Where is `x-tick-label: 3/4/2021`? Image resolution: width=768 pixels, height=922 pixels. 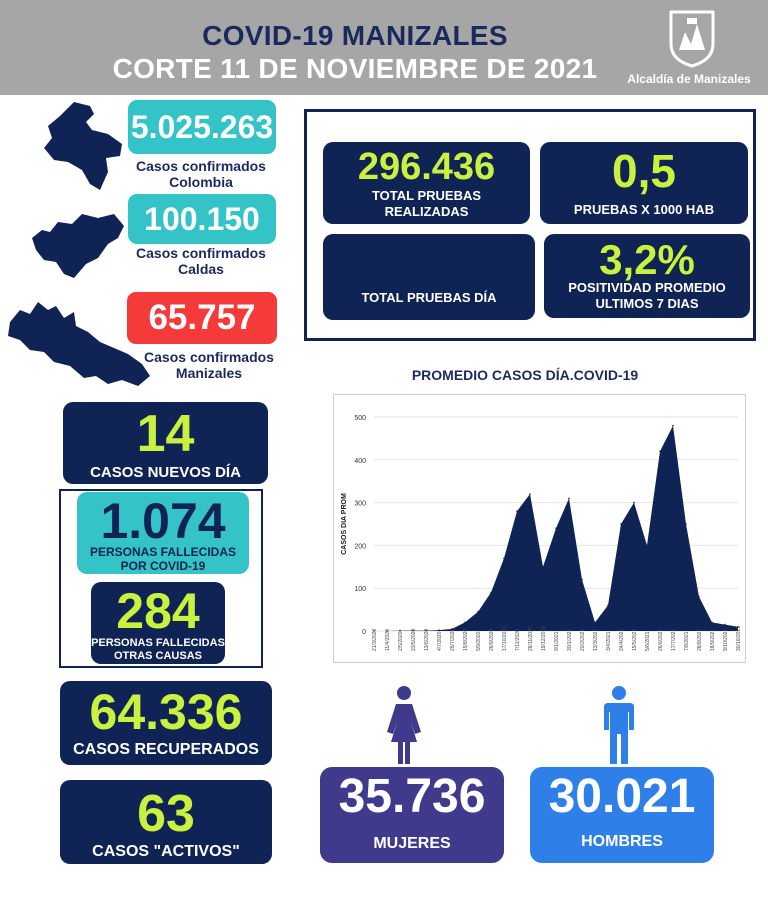
x-tick-label: 3/4/2021 is located at coordinates (609, 641).